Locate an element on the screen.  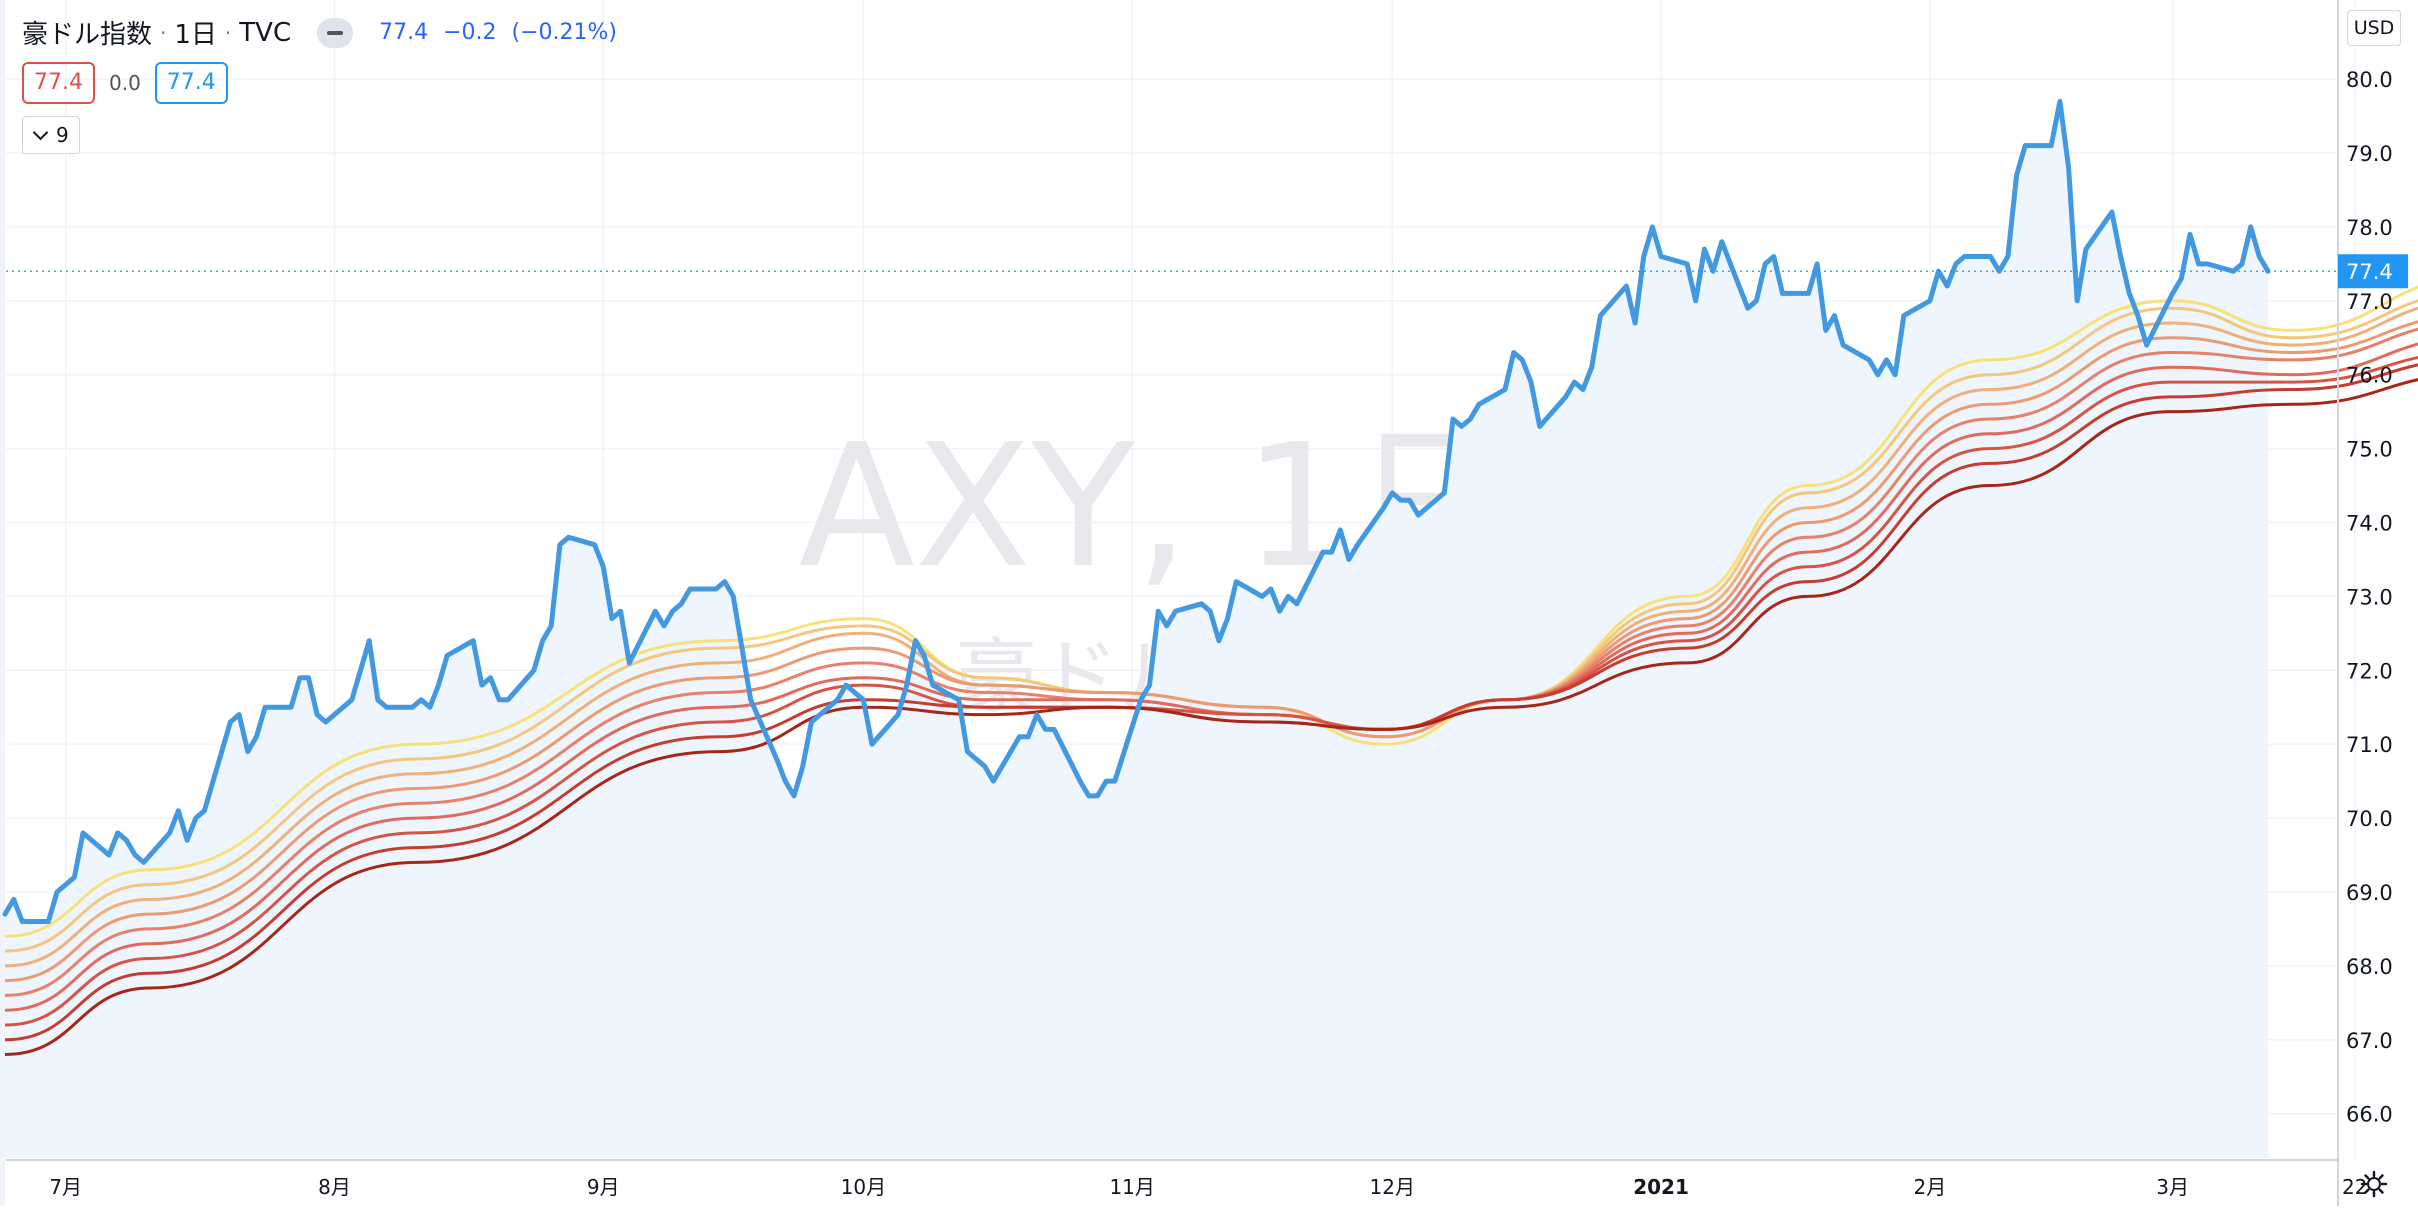
indicators-toggle-button: 9 is located at coordinates (51, 135).